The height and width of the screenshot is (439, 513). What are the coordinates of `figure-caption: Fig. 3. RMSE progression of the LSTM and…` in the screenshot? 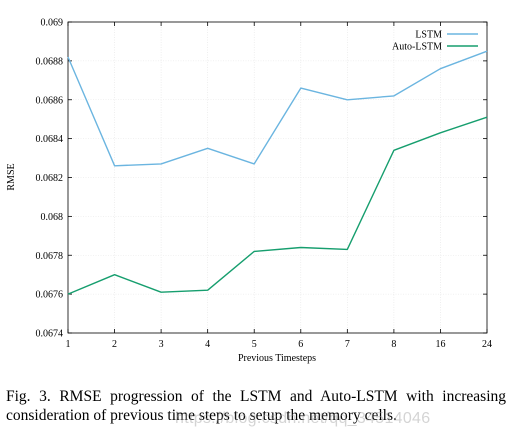 It's located at (256, 406).